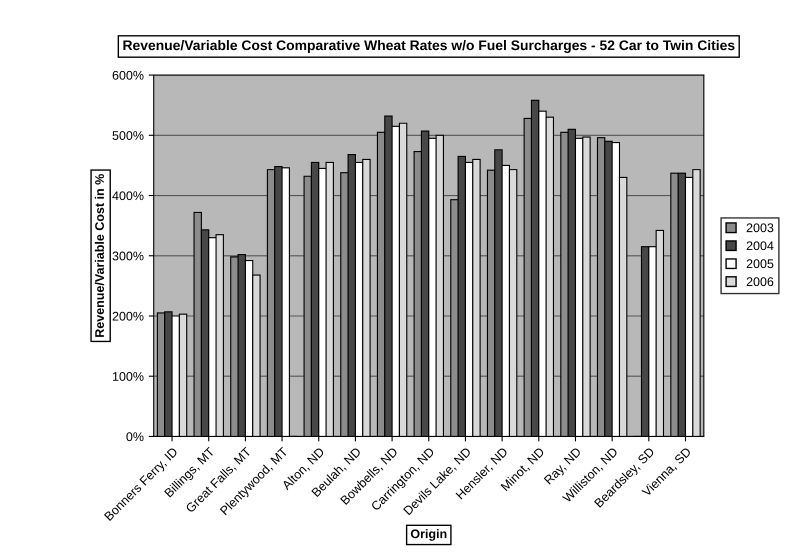 The image size is (809, 556). Describe the element at coordinates (128, 135) in the screenshot. I see `y-tick-label: 500%` at that location.